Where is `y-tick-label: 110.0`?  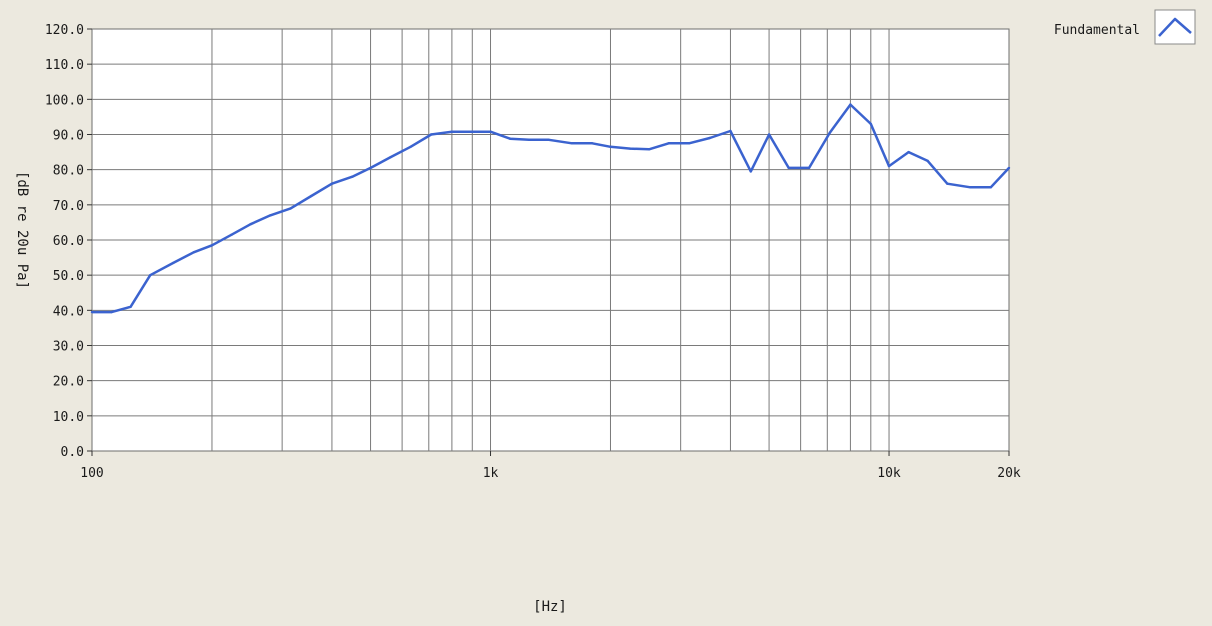 y-tick-label: 110.0 is located at coordinates (64, 65).